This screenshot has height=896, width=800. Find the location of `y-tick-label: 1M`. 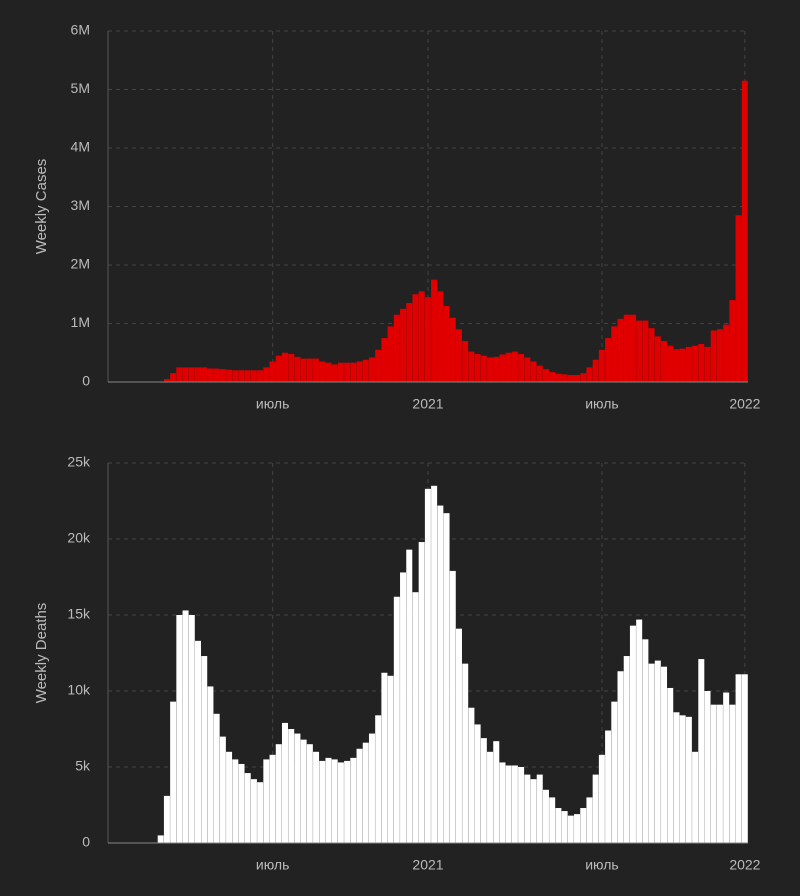

y-tick-label: 1M is located at coordinates (80, 322).